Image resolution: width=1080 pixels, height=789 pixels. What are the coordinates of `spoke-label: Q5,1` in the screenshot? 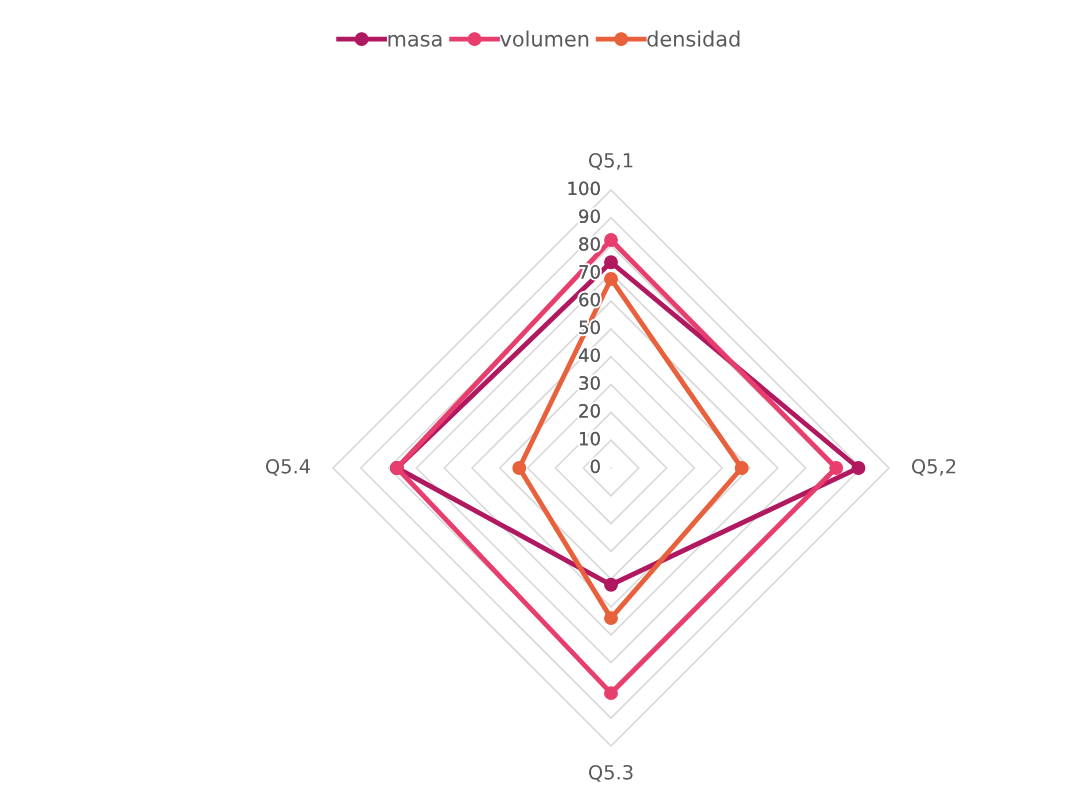 It's located at (610, 161).